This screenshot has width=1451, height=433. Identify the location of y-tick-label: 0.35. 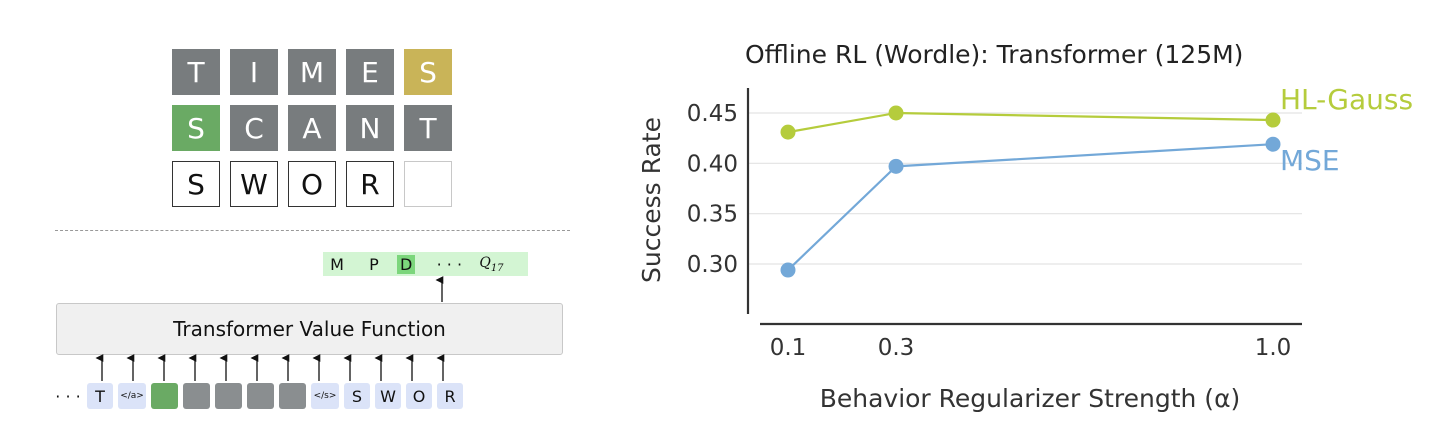
(712, 215).